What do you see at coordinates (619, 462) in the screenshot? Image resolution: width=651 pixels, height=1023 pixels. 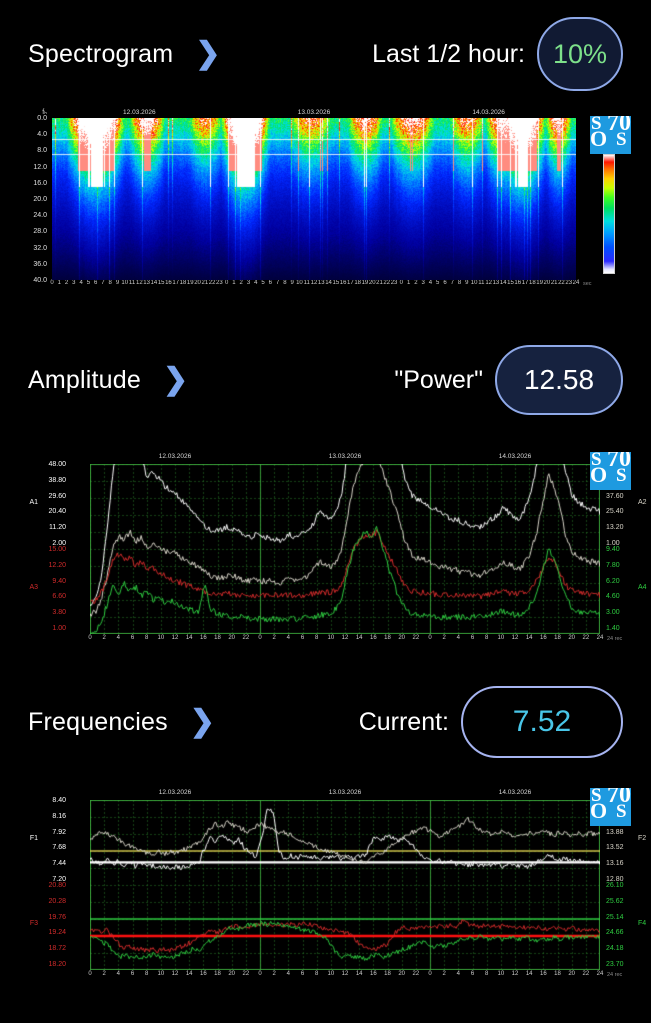 I see `logo-number: 70` at bounding box center [619, 462].